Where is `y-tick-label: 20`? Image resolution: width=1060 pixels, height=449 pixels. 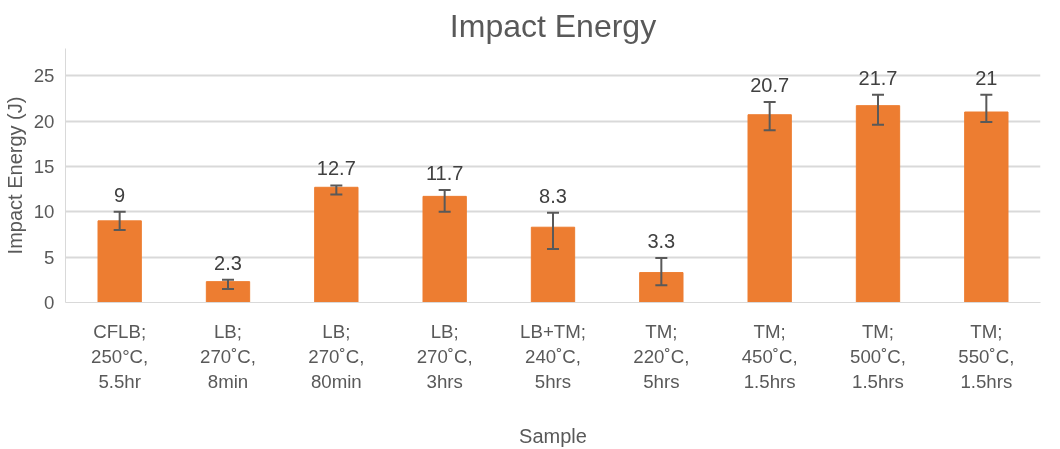 y-tick-label: 20 is located at coordinates (44, 121).